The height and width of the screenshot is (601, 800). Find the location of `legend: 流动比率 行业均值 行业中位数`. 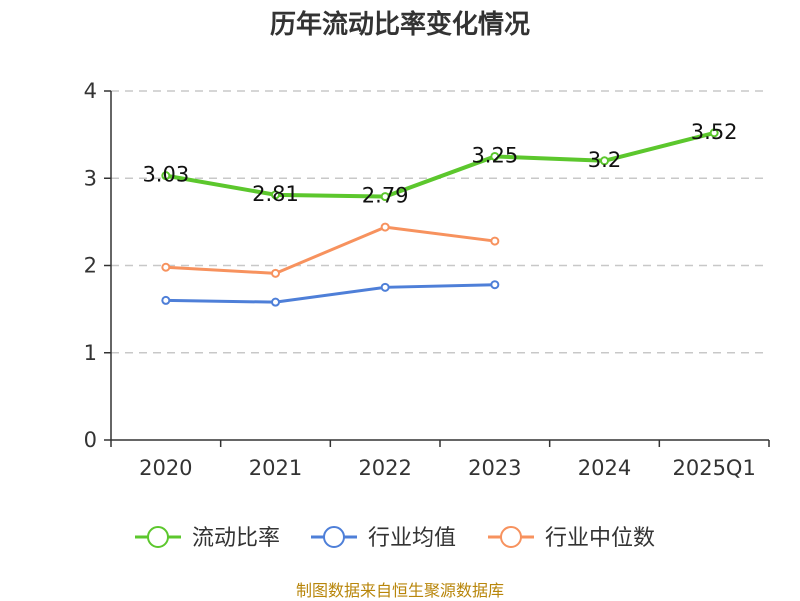

legend: 流动比率 行业均值 行业中位数 is located at coordinates (395, 538).